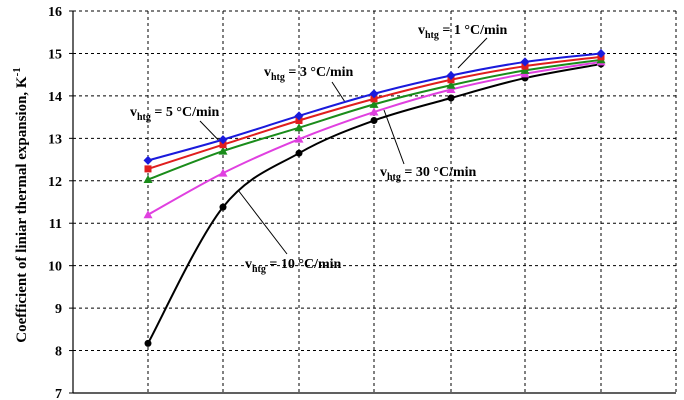 The height and width of the screenshot is (400, 684). I want to click on y-tick-label: 13, so click(55, 139).